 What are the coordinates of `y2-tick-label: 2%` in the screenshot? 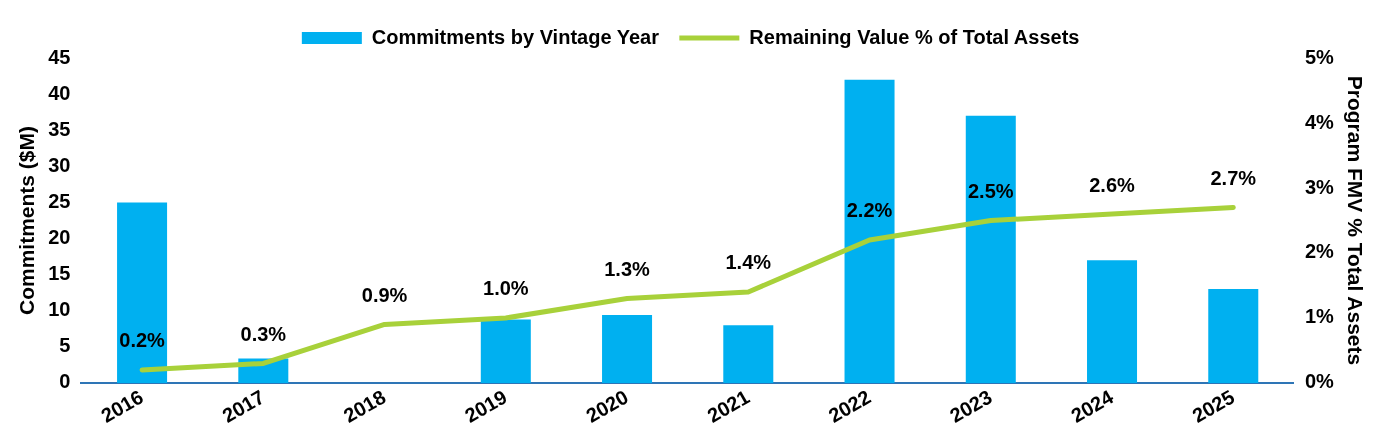 It's located at (1319, 251).